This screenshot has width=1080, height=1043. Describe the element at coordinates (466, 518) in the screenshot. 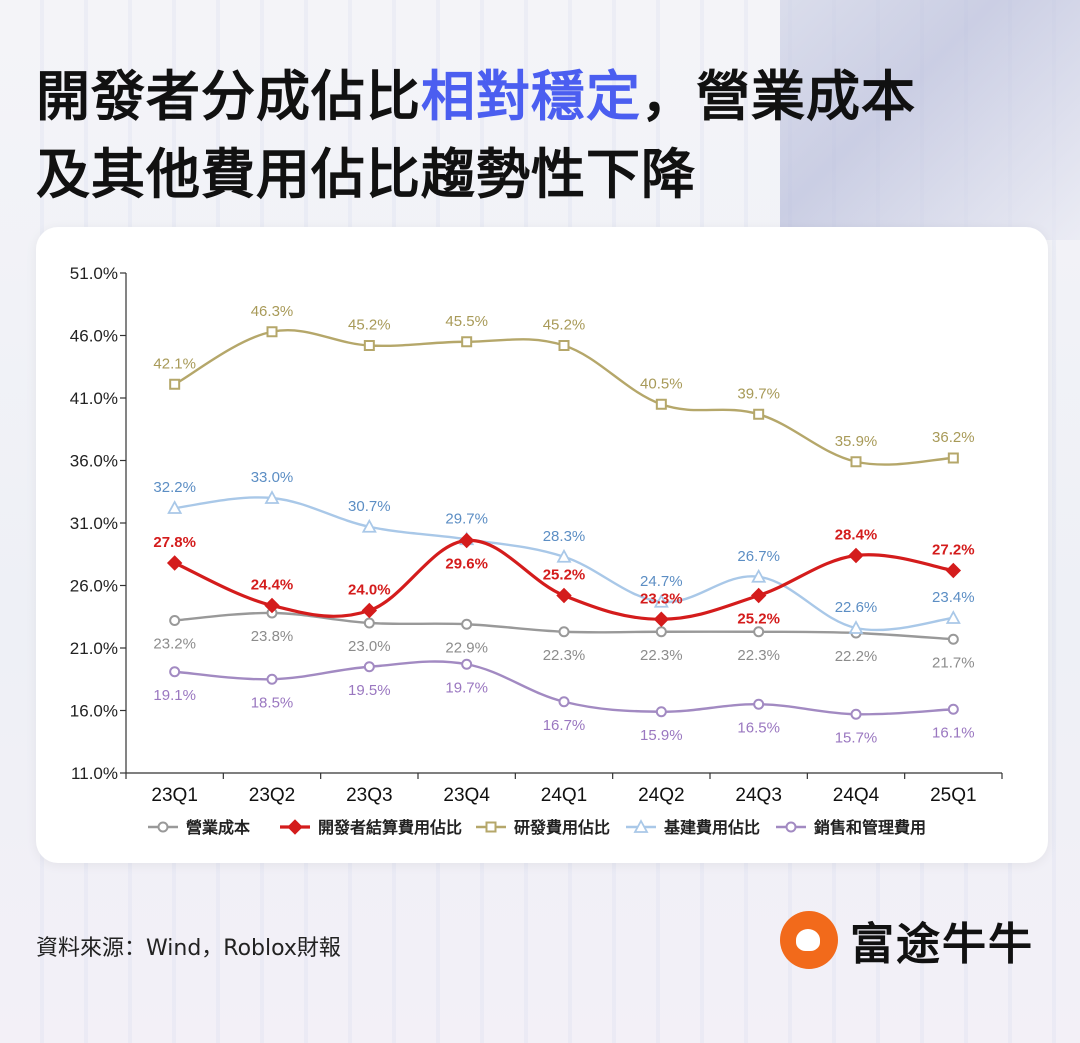

I see `data-label: 29.7%` at that location.